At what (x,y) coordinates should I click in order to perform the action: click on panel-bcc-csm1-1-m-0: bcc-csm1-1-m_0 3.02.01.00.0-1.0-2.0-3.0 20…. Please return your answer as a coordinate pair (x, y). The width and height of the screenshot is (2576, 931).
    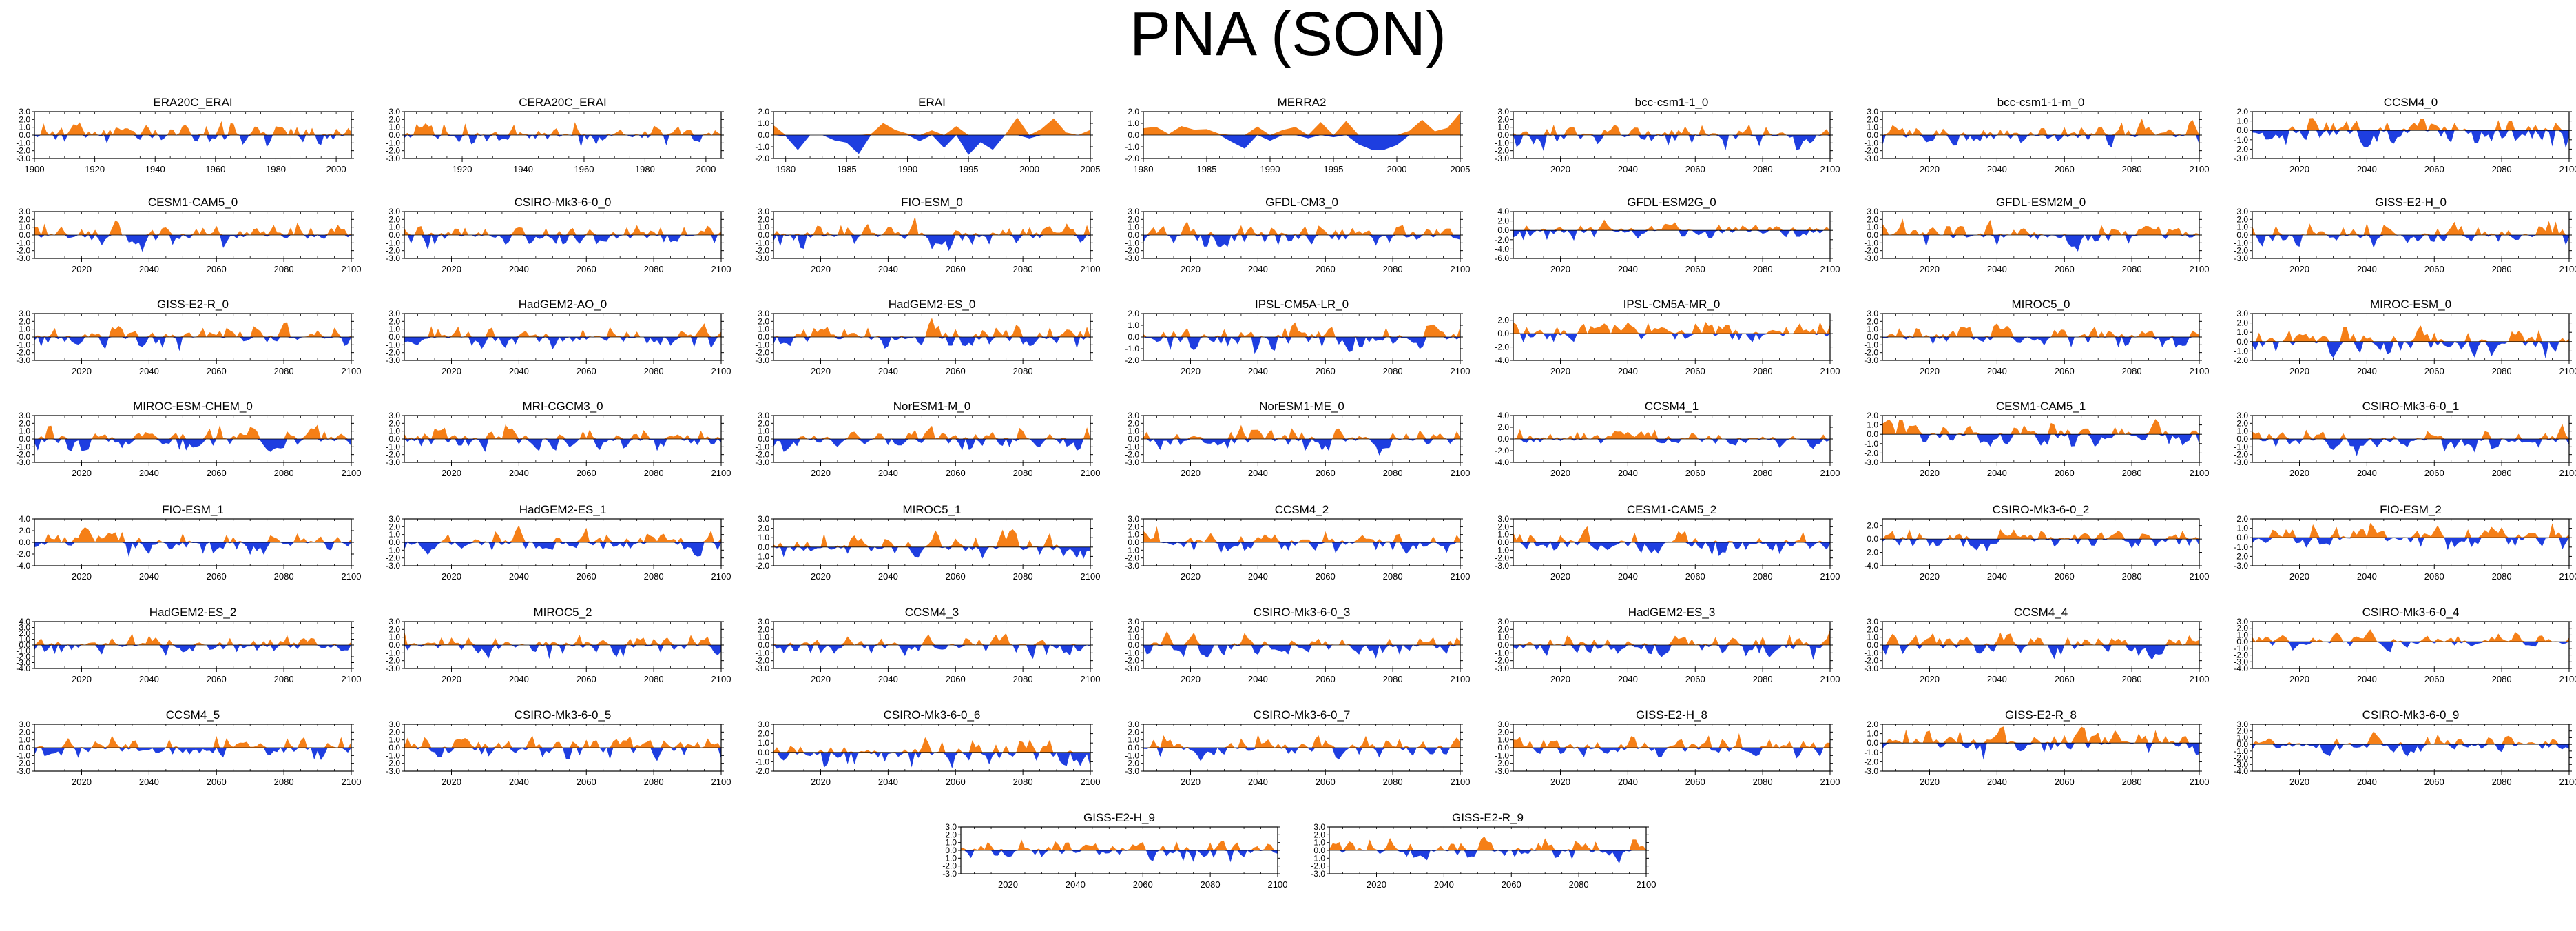
    Looking at the image, I should click on (2036, 135).